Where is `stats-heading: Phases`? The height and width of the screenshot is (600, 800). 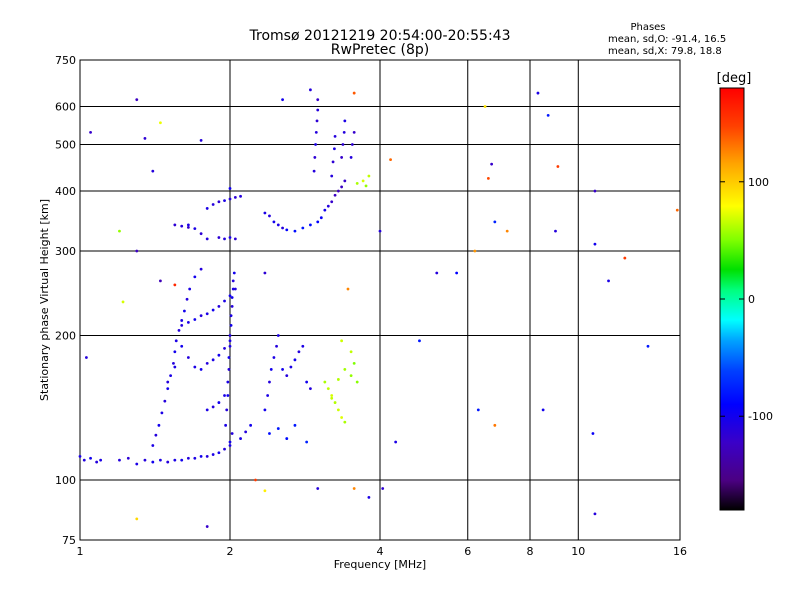 stats-heading: Phases is located at coordinates (647, 27).